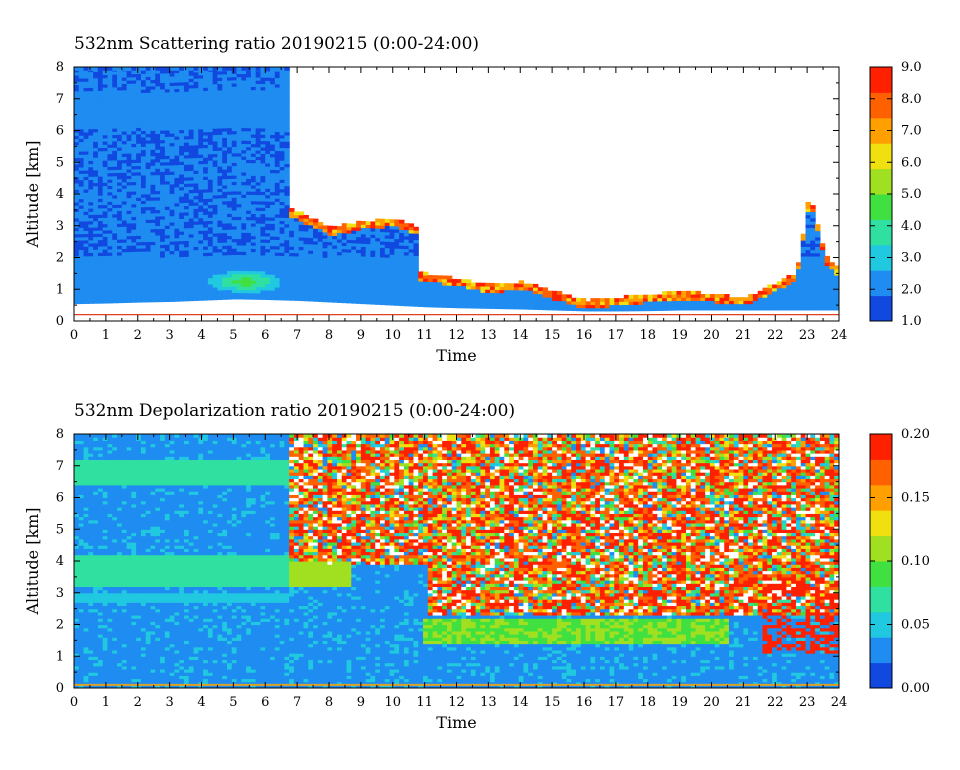 The height and width of the screenshot is (770, 960). I want to click on colorbar-tick-label: 4.0, so click(911, 226).